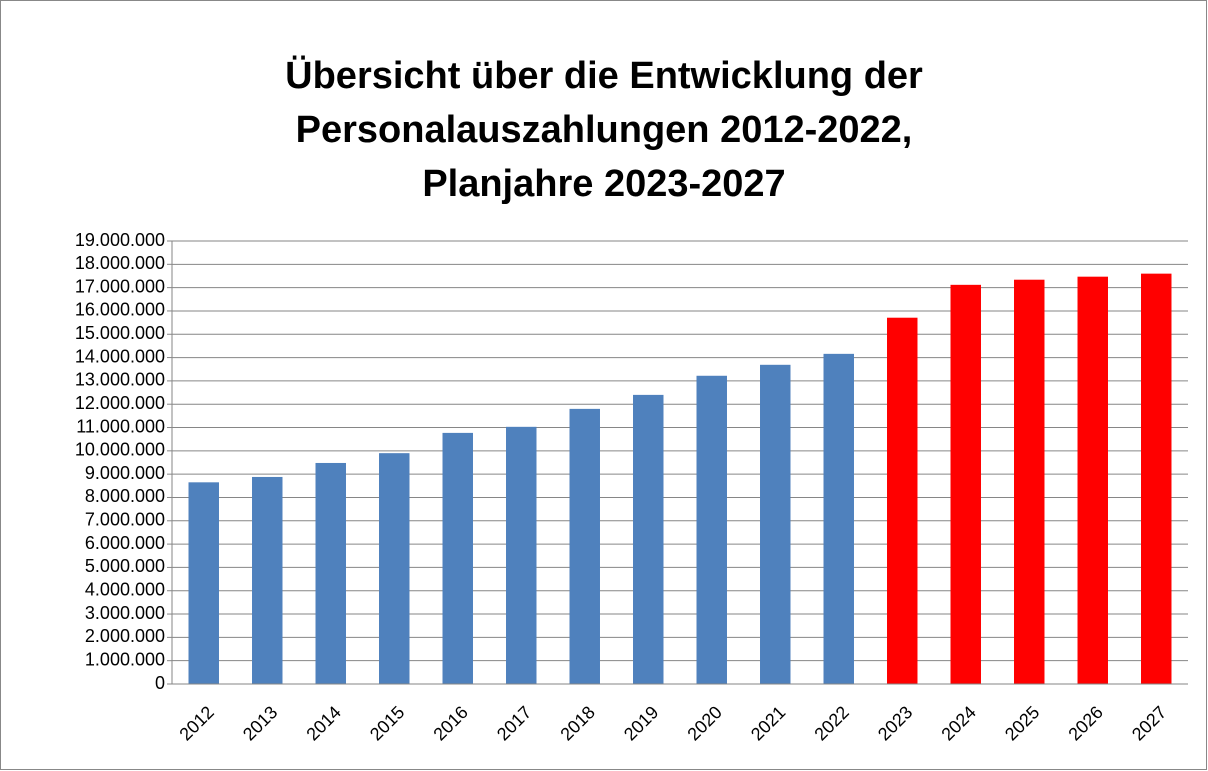 Image resolution: width=1208 pixels, height=771 pixels. I want to click on y-tick-label: 6.000.000, so click(125, 543).